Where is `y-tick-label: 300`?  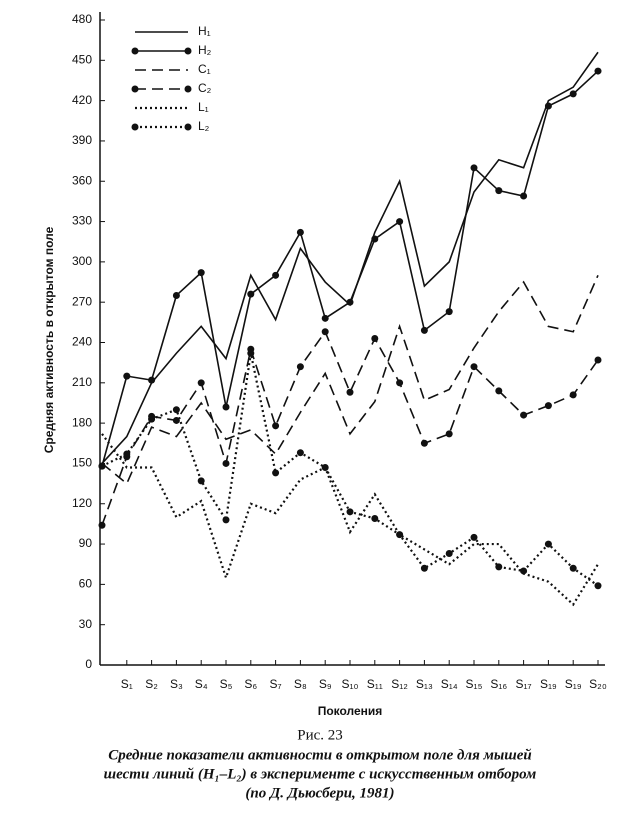 y-tick-label: 300 is located at coordinates (82, 261).